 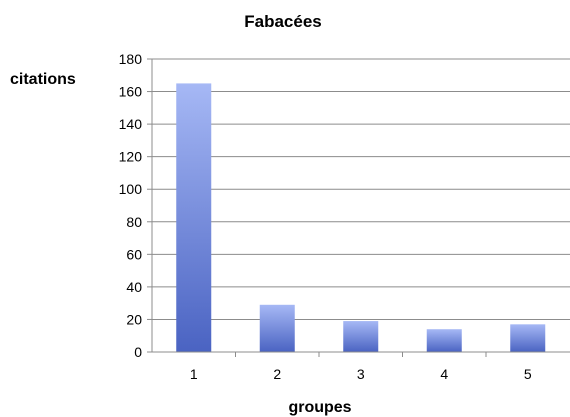 I want to click on x-tick-label-3: 3, so click(x=361, y=374).